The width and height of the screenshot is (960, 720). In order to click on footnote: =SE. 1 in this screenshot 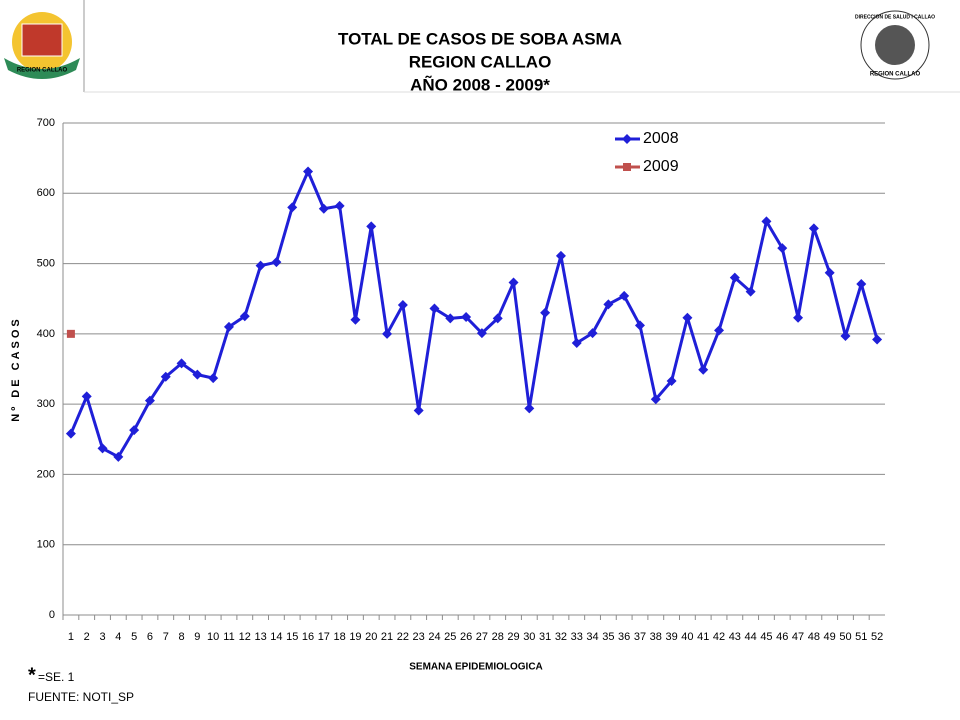, I will do `click(56, 677)`.